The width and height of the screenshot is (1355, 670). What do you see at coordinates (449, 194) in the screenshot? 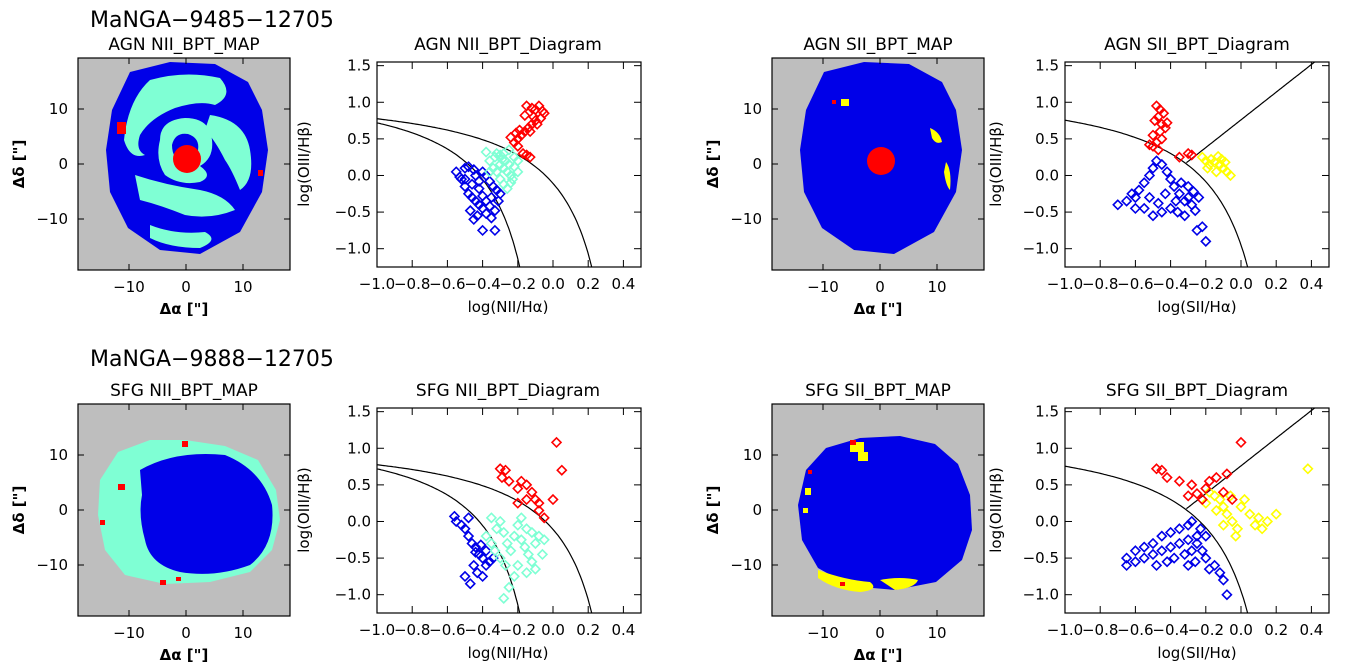
I see `kauffmann-curve` at bounding box center [449, 194].